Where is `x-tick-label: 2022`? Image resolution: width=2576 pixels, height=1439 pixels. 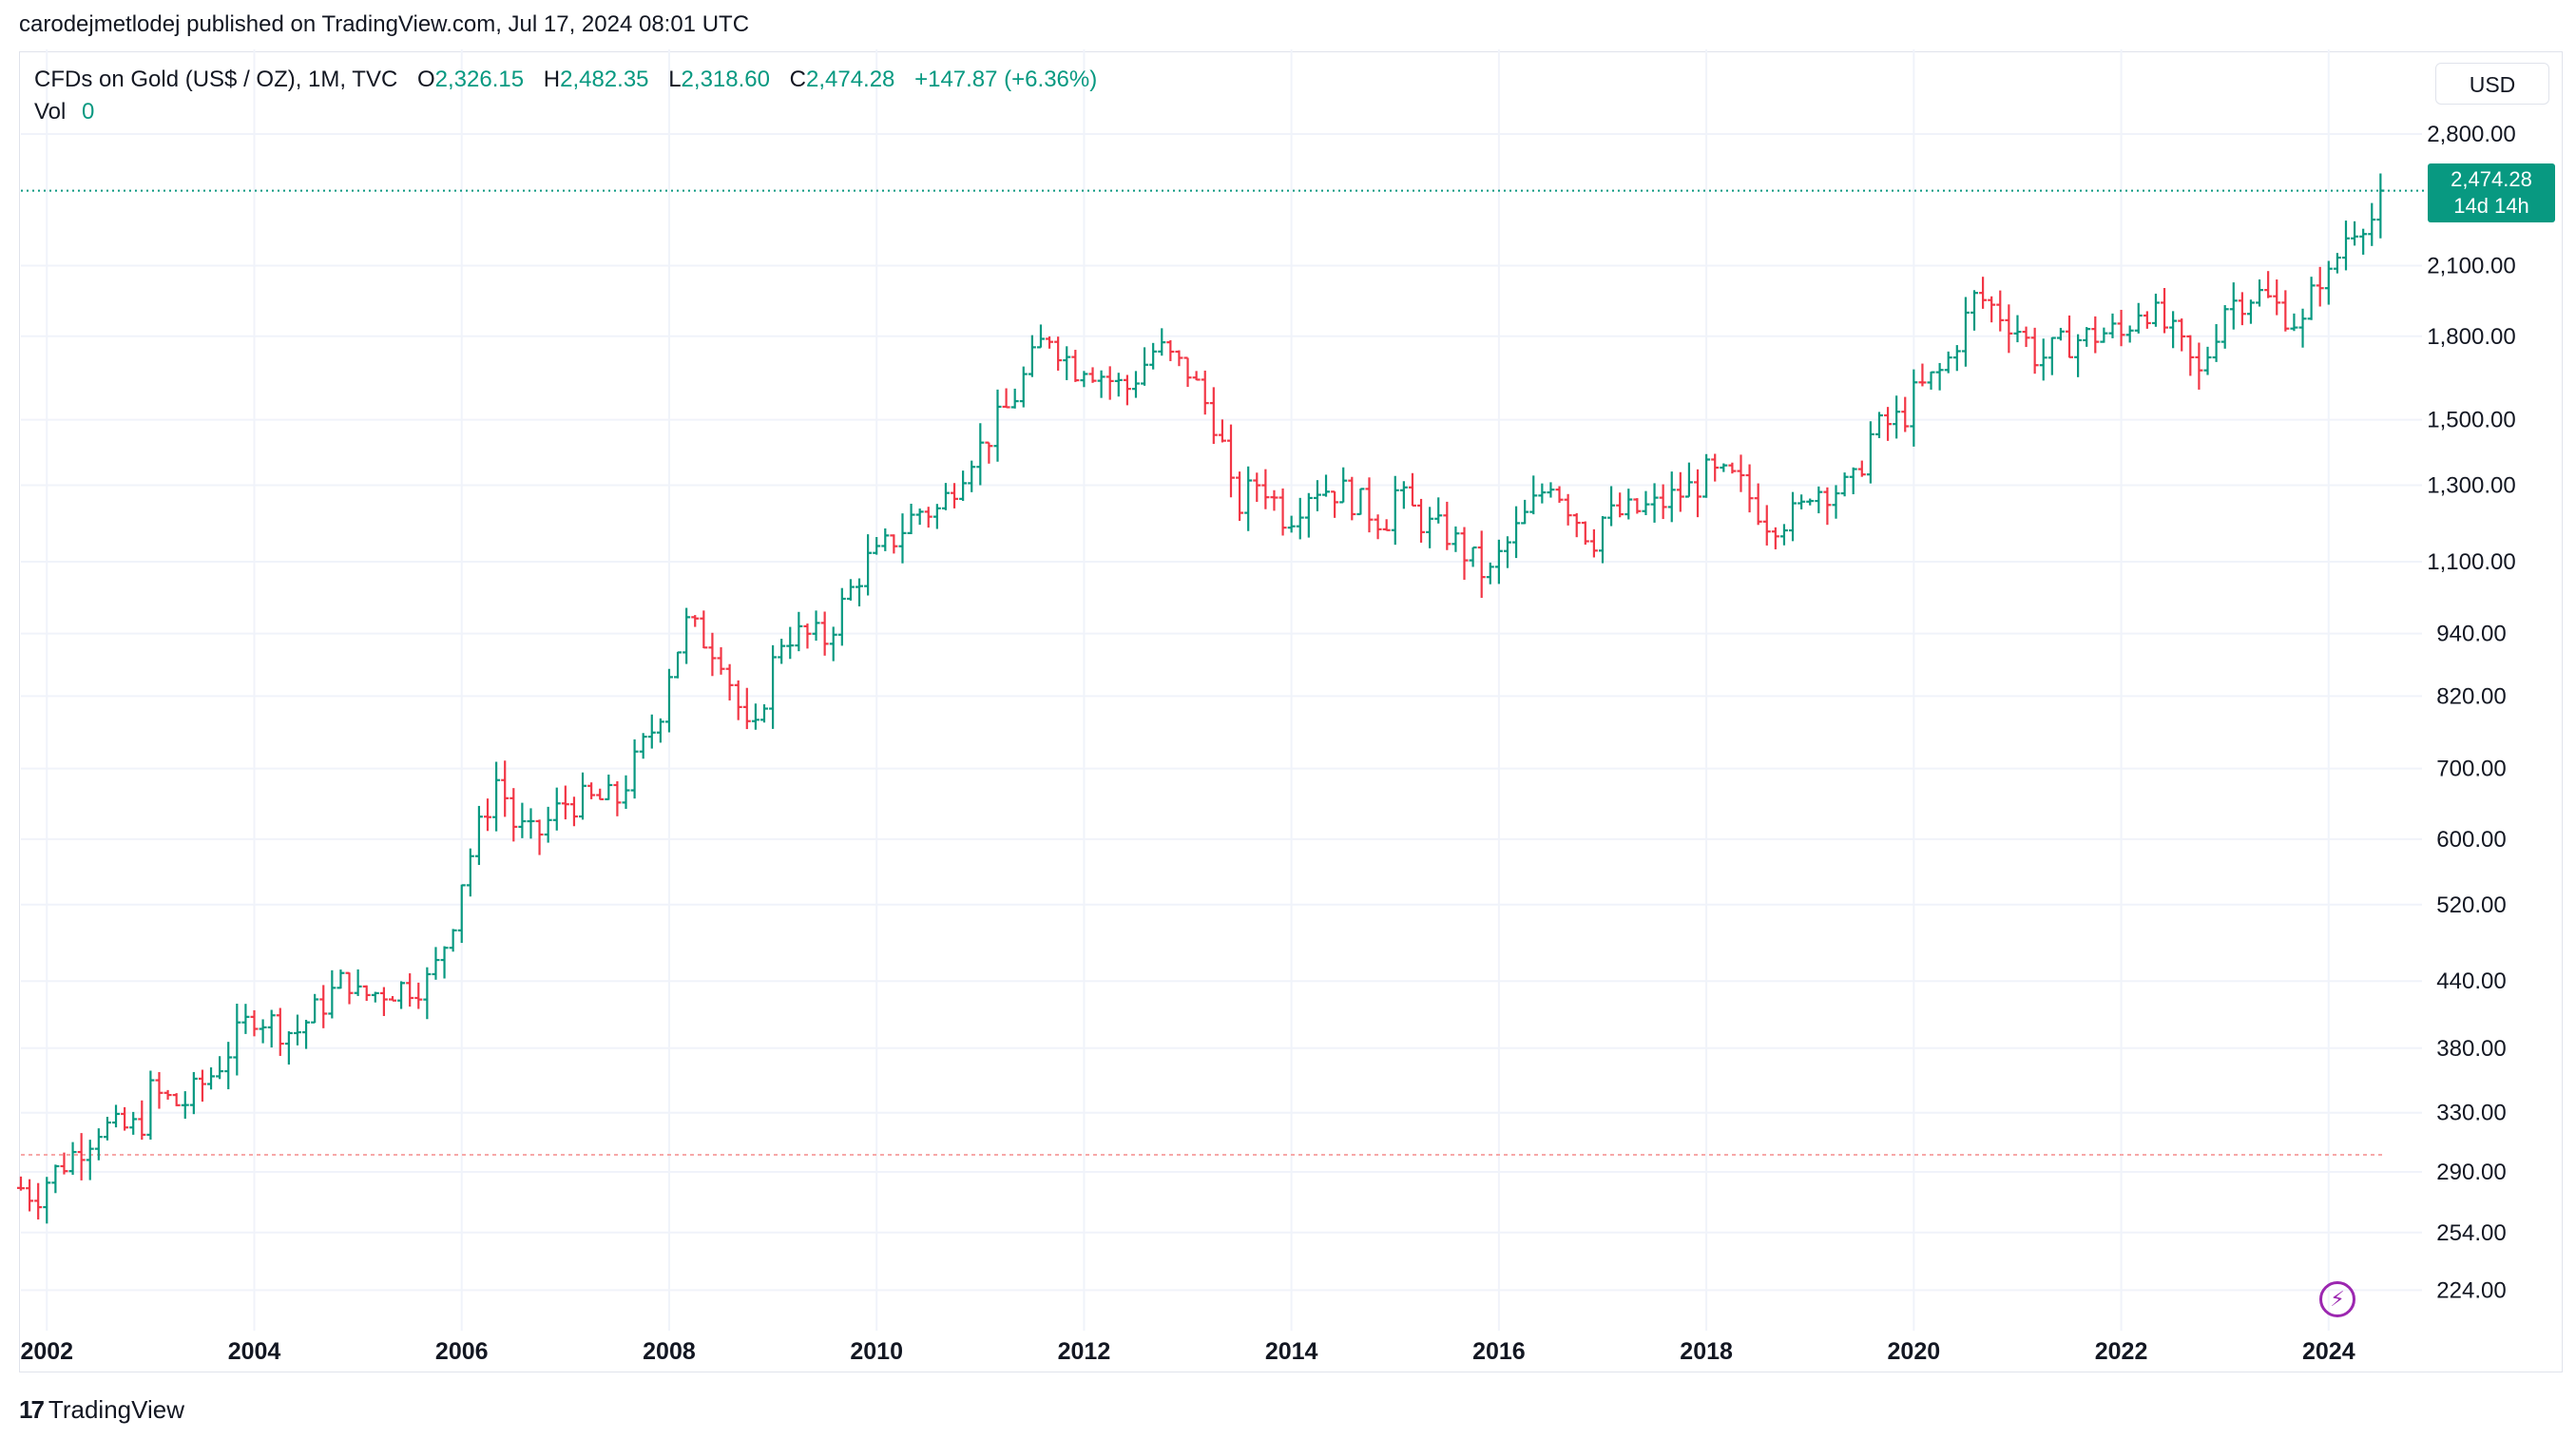
x-tick-label: 2022 is located at coordinates (2121, 1351).